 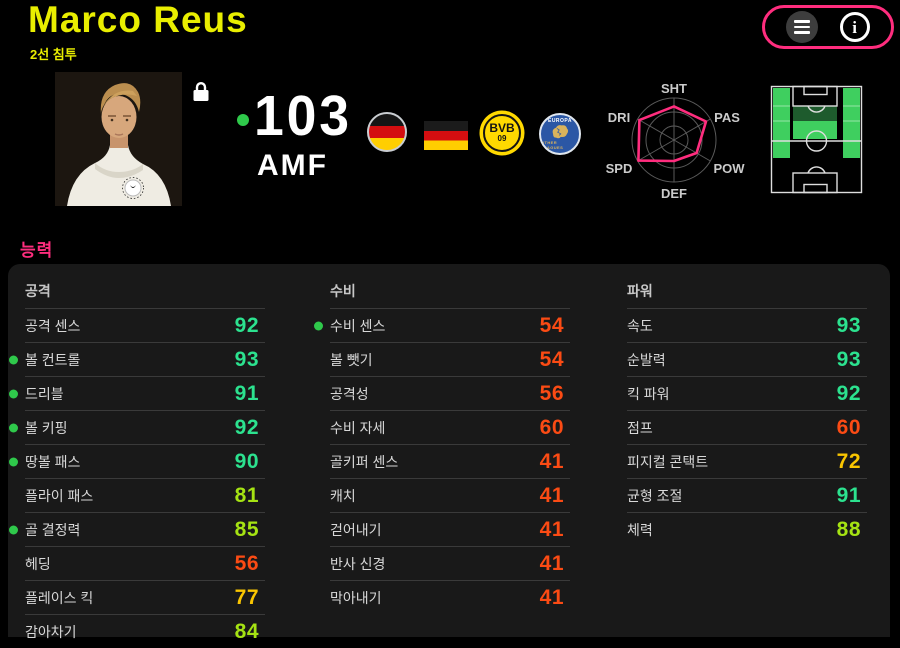 What do you see at coordinates (351, 359) in the screenshot?
I see `stat-label: 볼 뺏기` at bounding box center [351, 359].